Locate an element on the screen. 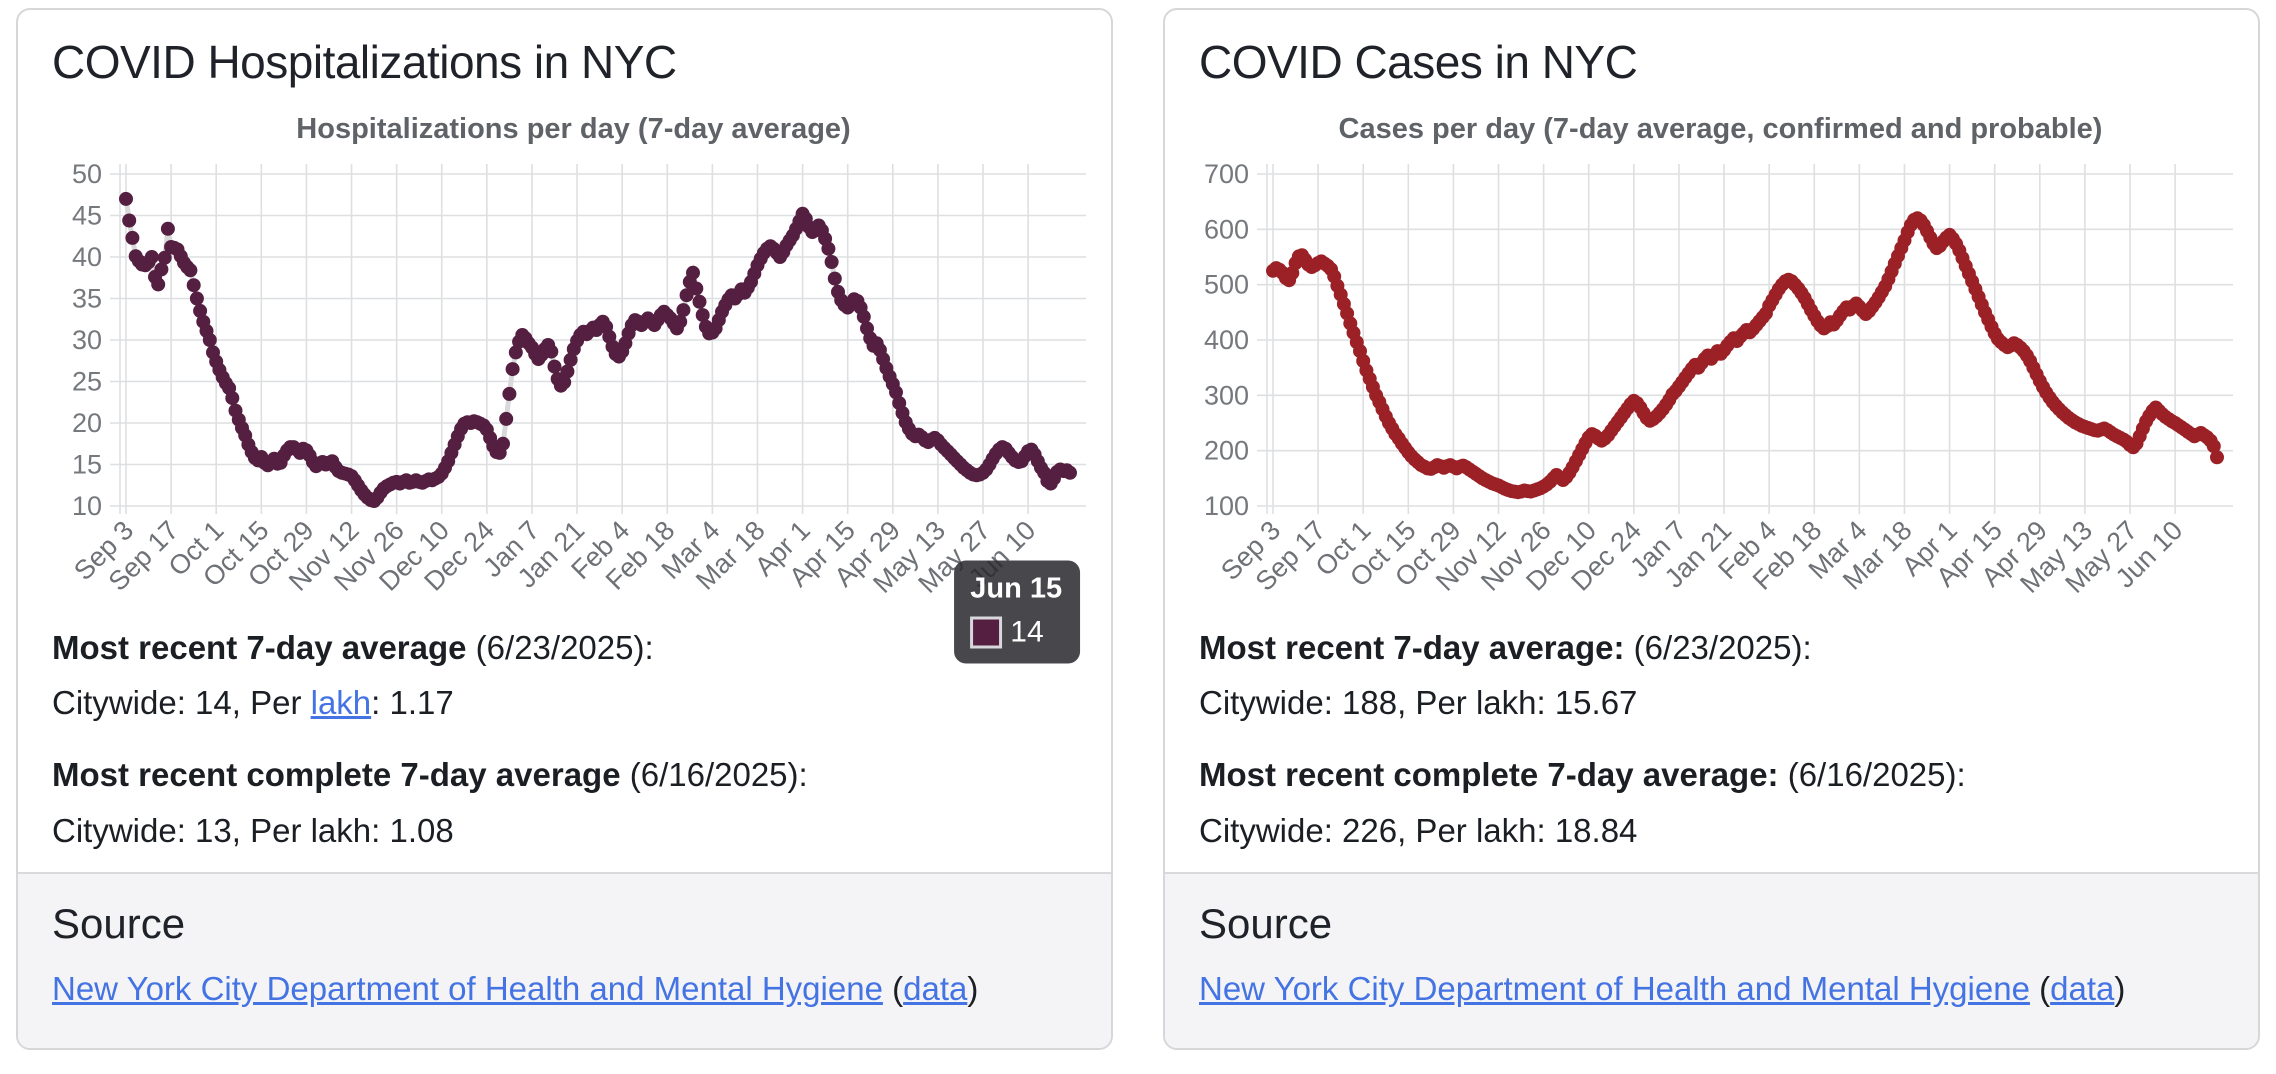 The height and width of the screenshot is (1074, 2276). svg-text: 30 is located at coordinates (87, 340).